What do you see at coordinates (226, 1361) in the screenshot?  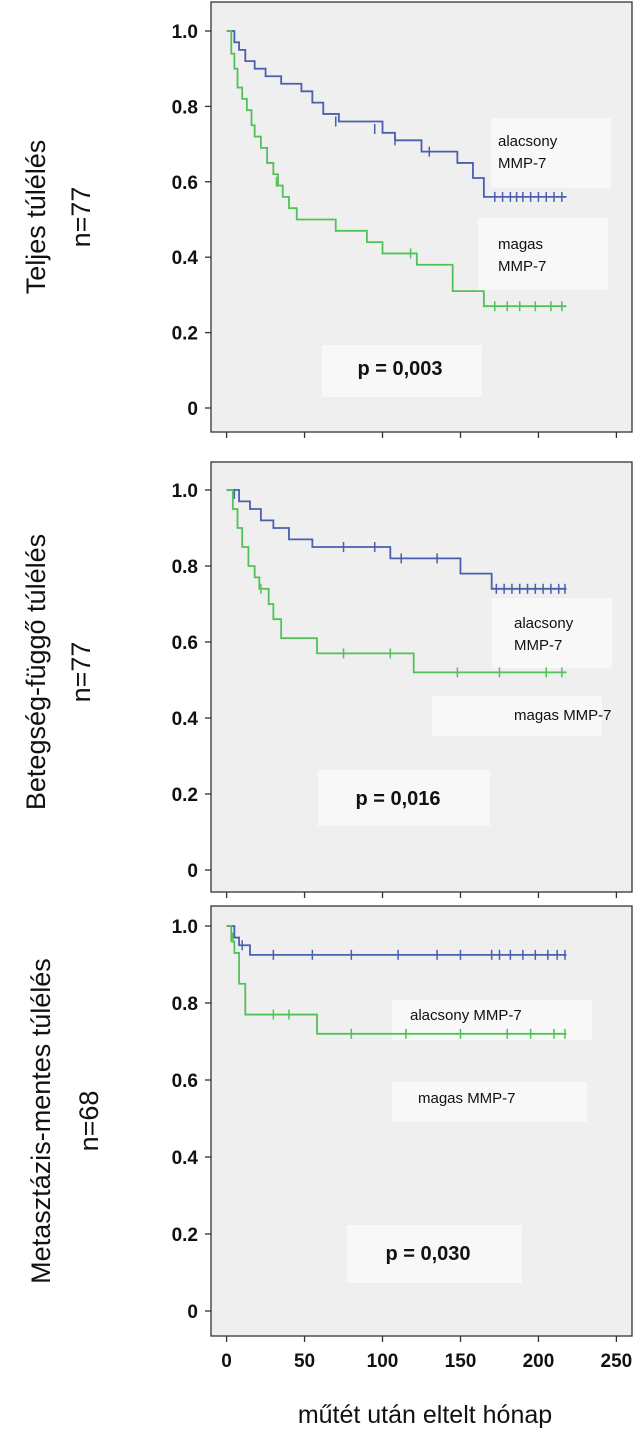 I see `x-tick-label: 0` at bounding box center [226, 1361].